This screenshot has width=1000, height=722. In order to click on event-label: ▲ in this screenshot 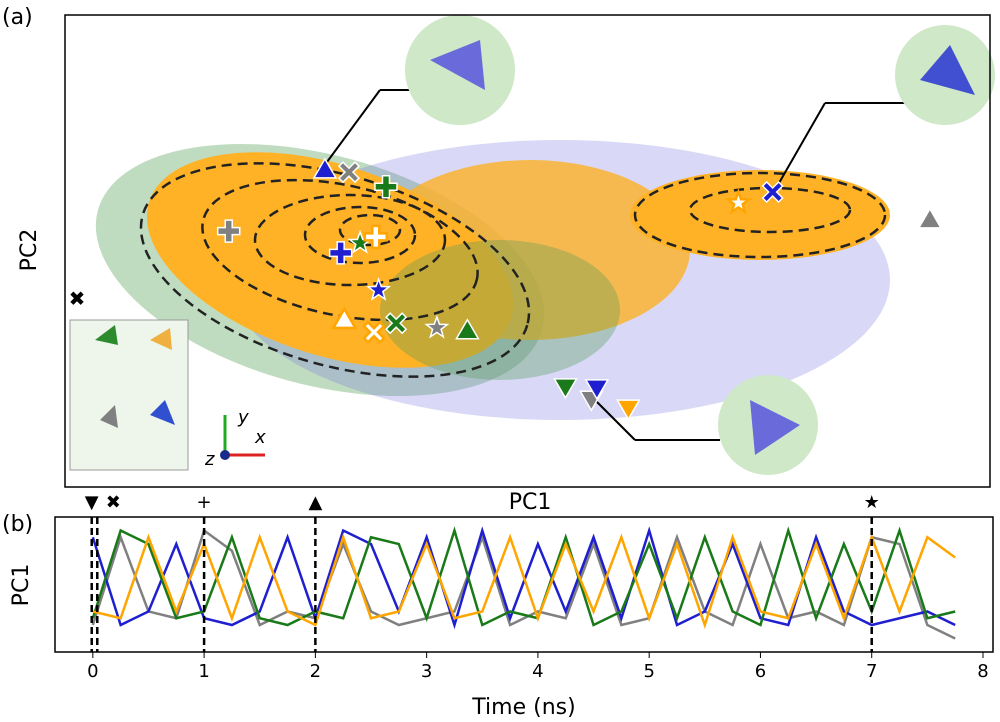, I will do `click(315, 502)`.